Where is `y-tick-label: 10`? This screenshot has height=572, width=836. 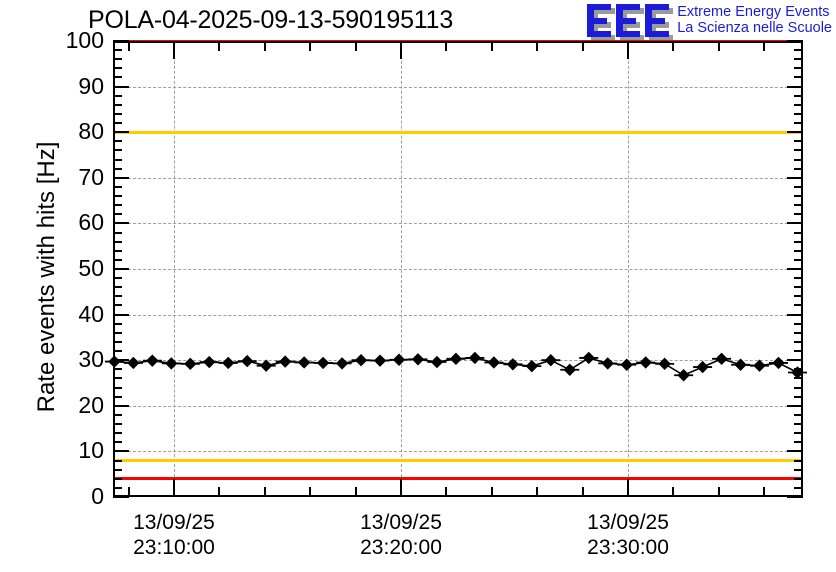 y-tick-label: 10 is located at coordinates (91, 450).